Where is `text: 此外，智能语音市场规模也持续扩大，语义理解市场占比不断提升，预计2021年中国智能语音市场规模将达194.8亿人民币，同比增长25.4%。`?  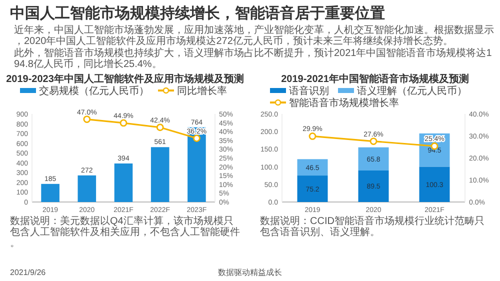 text: 此外，智能语音市场规模也持续扩大，语义理解市场占比不断提升，预计2021年中国智能语音市场规模将达194.8亿人民币，同比增长25.4%。 is located at coordinates (253, 58).